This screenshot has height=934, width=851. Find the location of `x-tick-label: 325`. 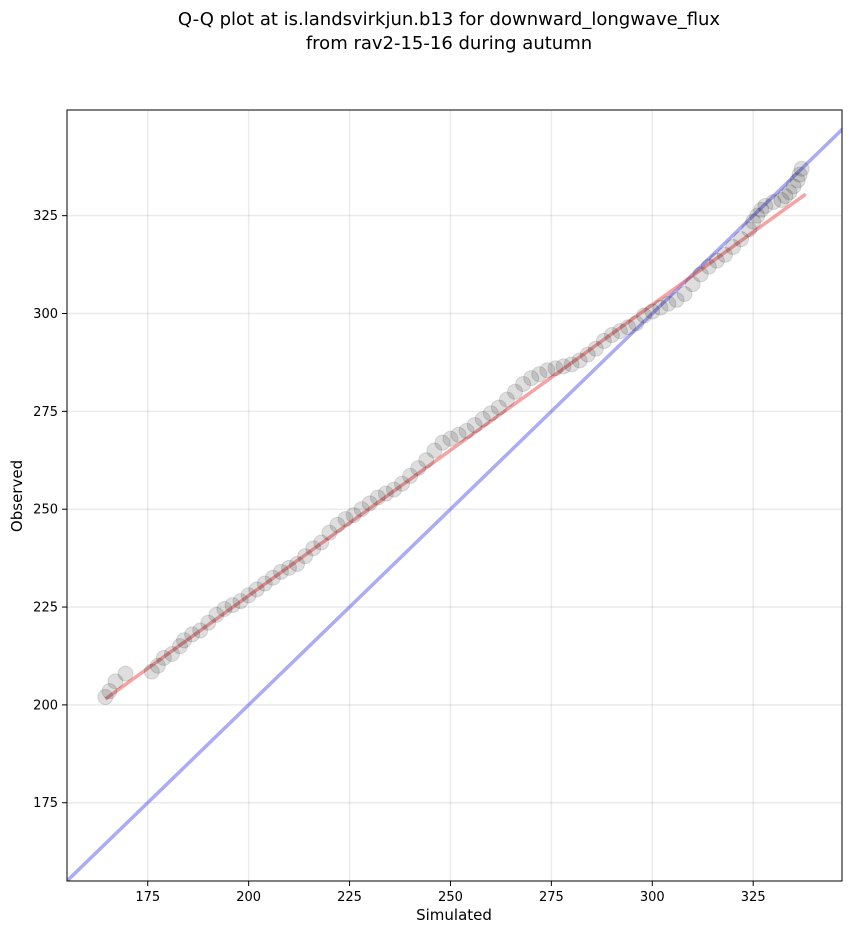

x-tick-label: 325 is located at coordinates (753, 897).